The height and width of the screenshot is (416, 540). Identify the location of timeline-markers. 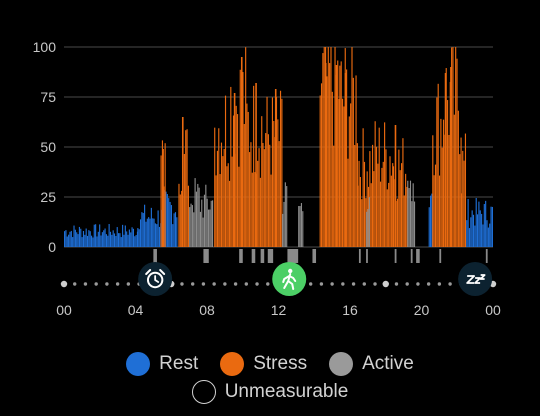
(315, 279).